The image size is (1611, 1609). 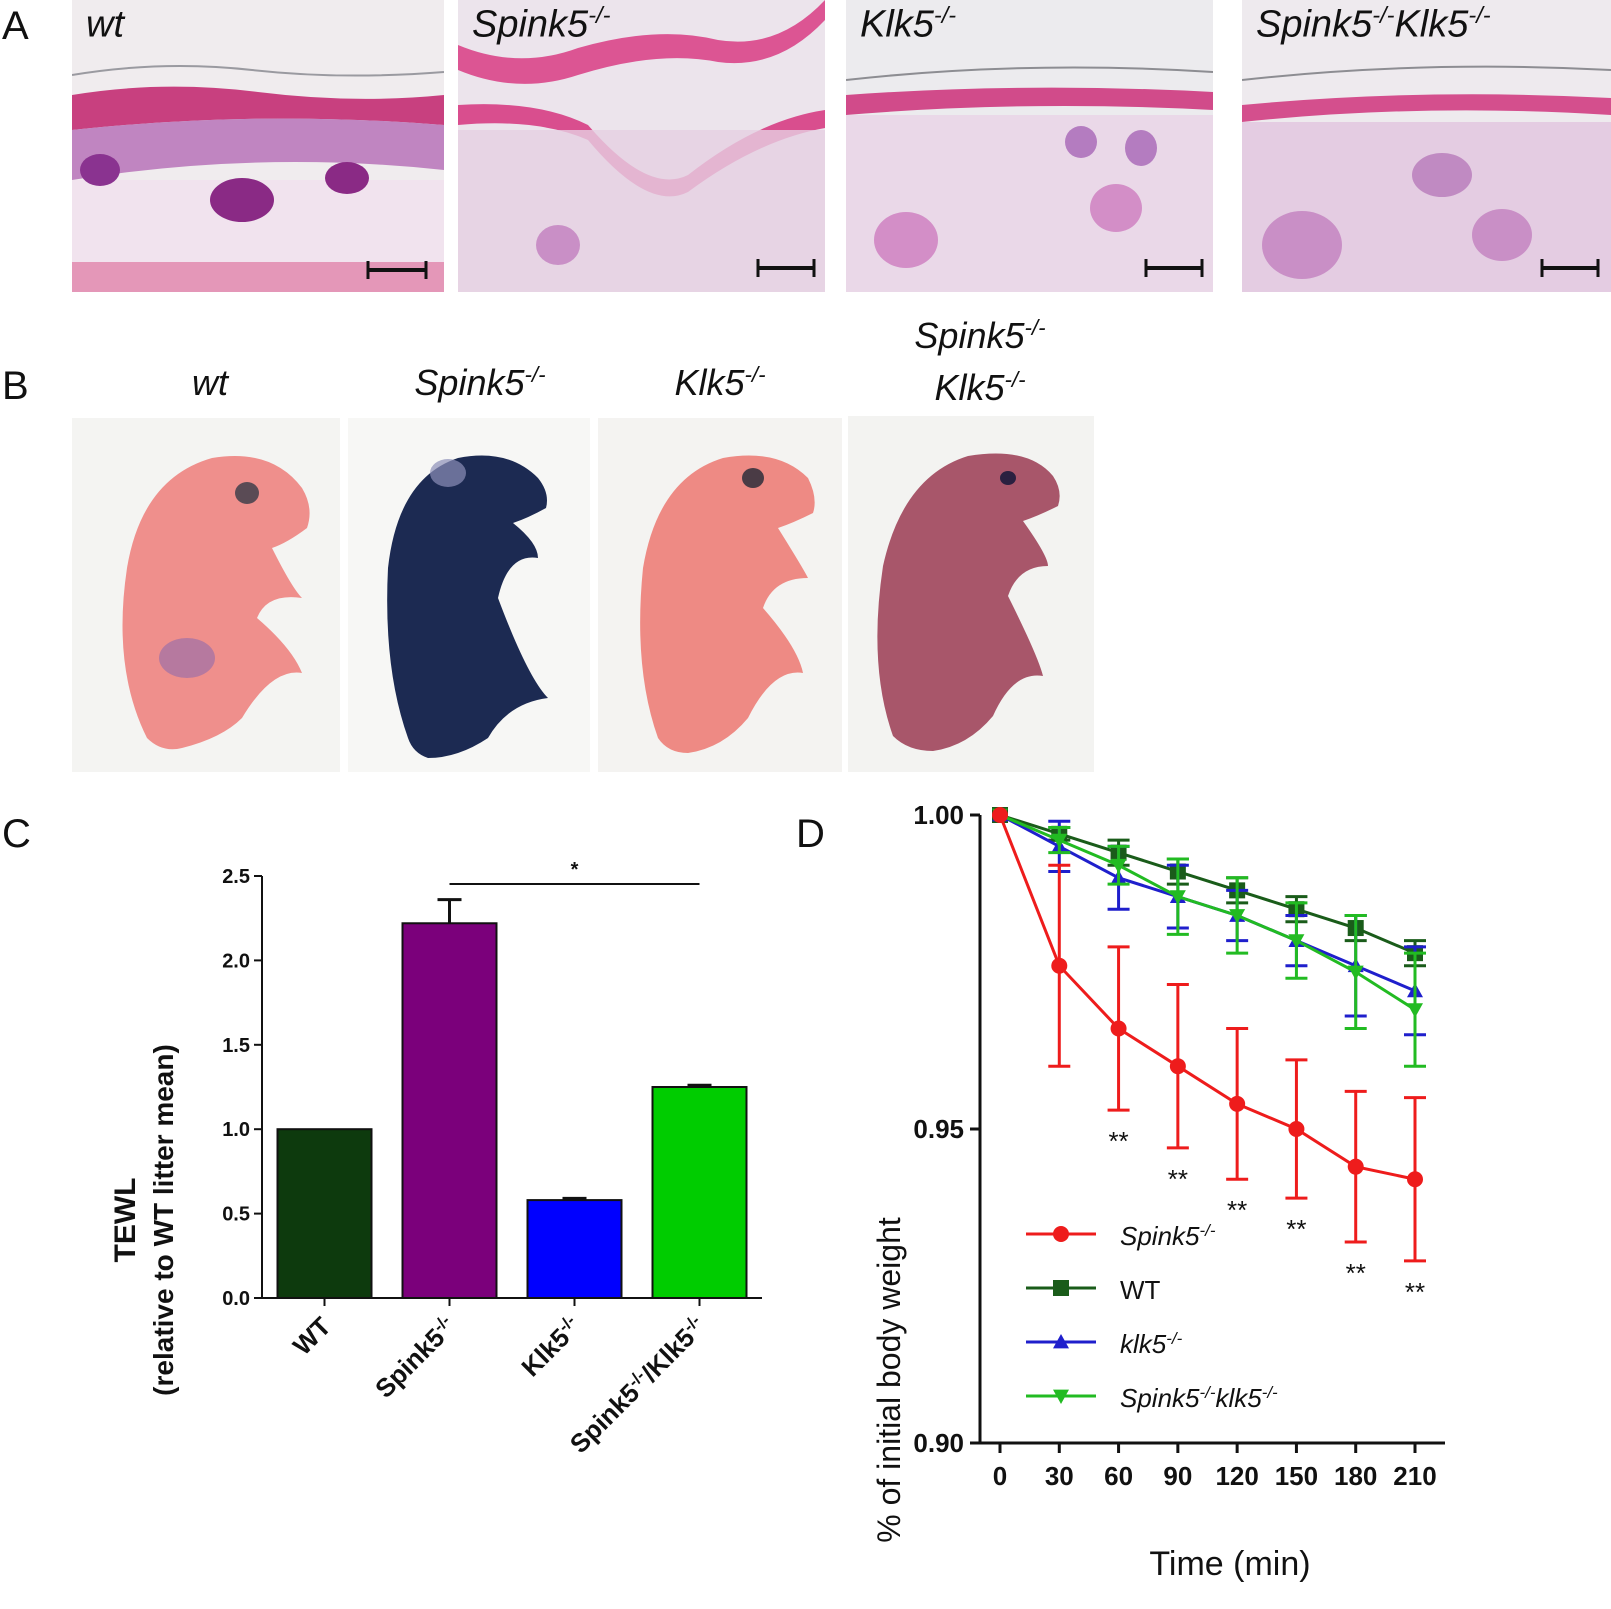 What do you see at coordinates (938, 1443) in the screenshot?
I see `y-tick-label: 0.90` at bounding box center [938, 1443].